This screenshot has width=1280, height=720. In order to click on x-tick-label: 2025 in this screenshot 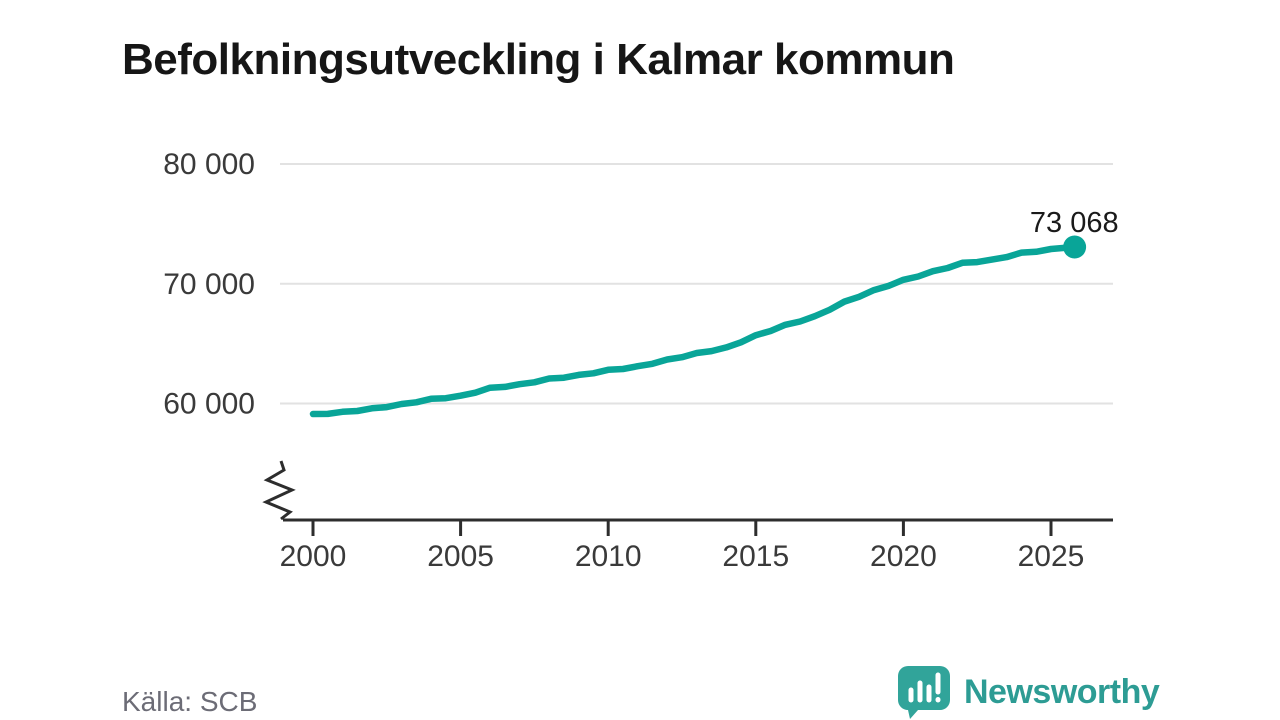, I will do `click(1051, 556)`.